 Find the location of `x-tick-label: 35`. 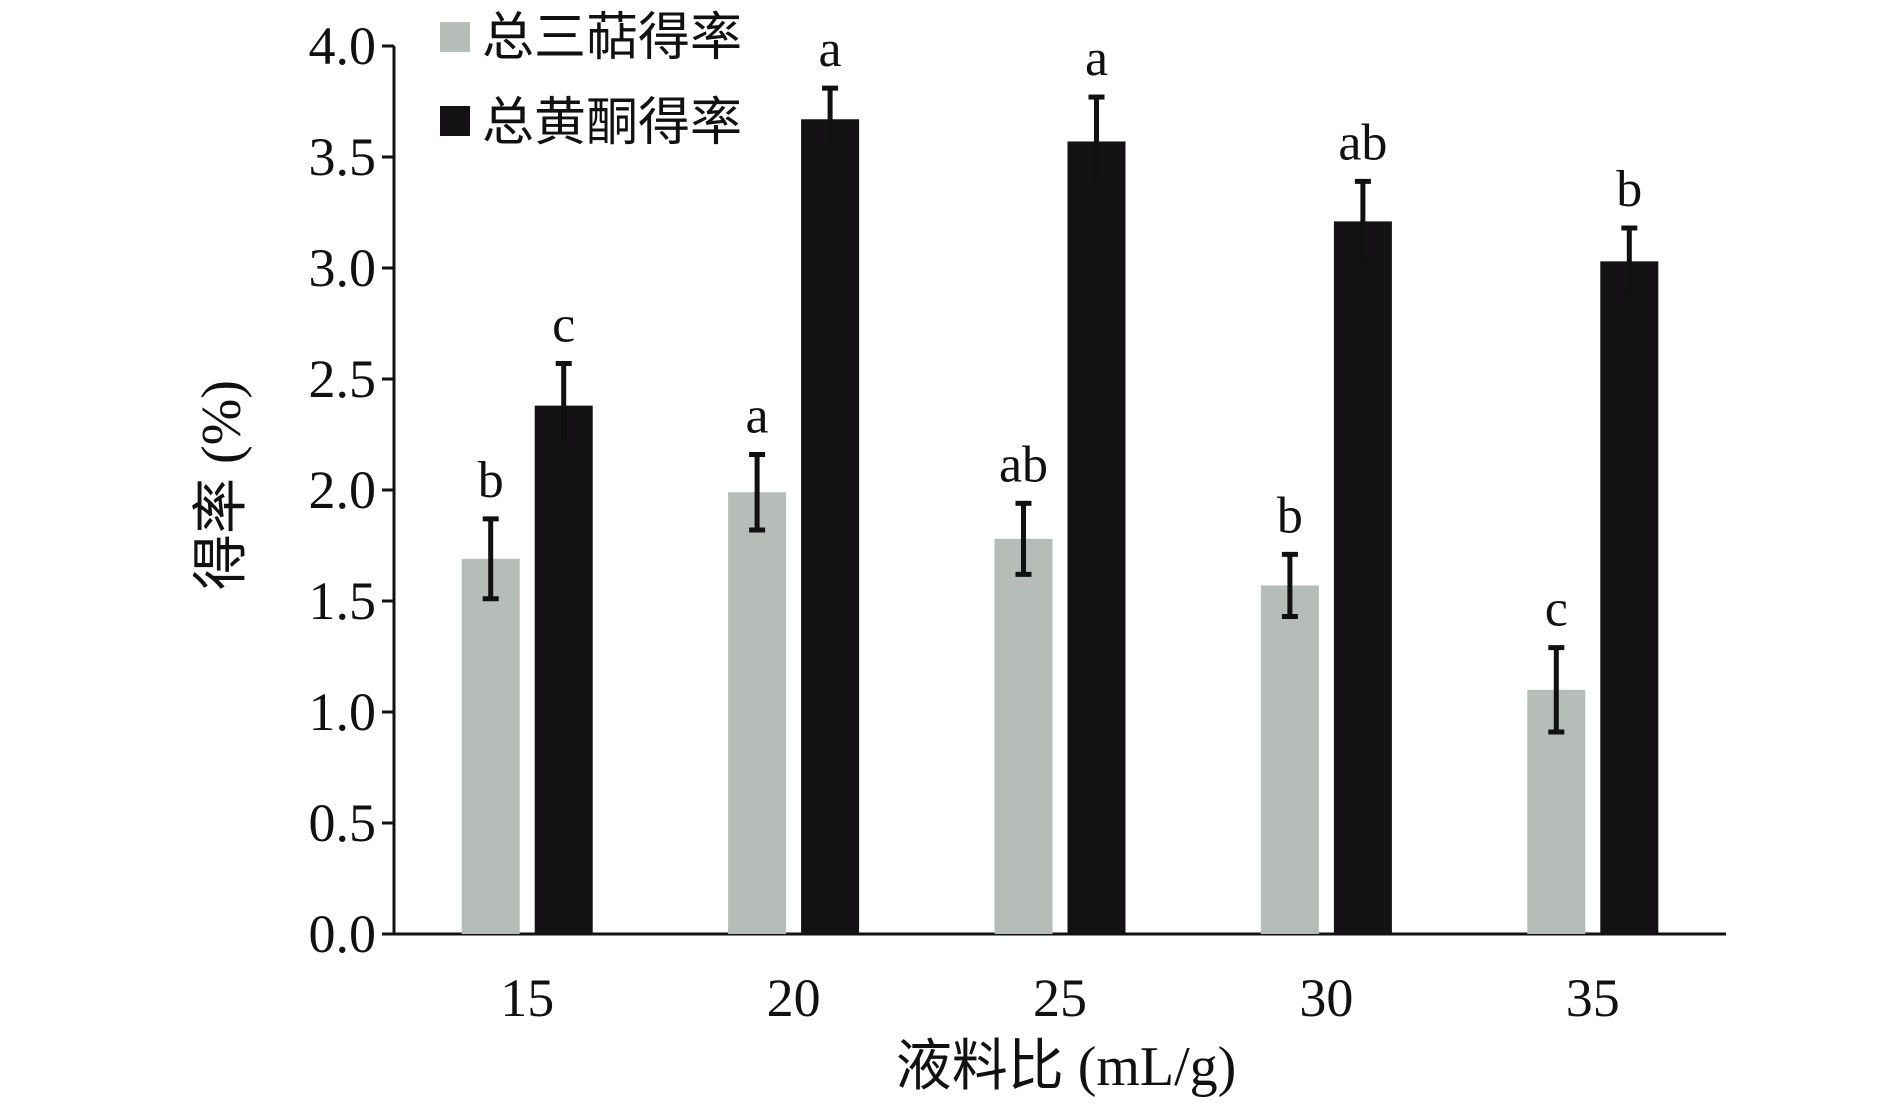

x-tick-label: 35 is located at coordinates (1593, 998).